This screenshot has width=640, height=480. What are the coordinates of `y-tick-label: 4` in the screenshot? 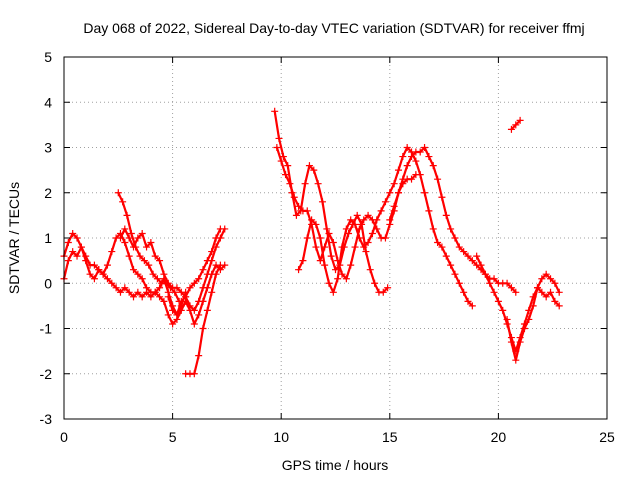 It's located at (48, 102).